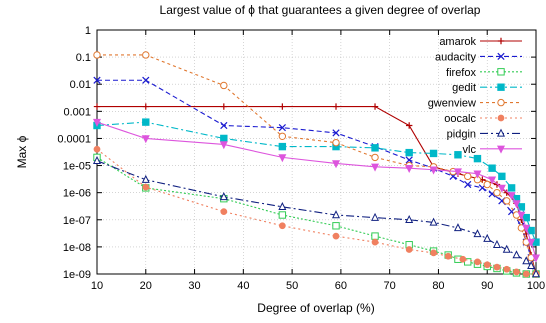  What do you see at coordinates (483, 119) in the screenshot?
I see `legend-item-oocalc: oocalc` at bounding box center [483, 119].